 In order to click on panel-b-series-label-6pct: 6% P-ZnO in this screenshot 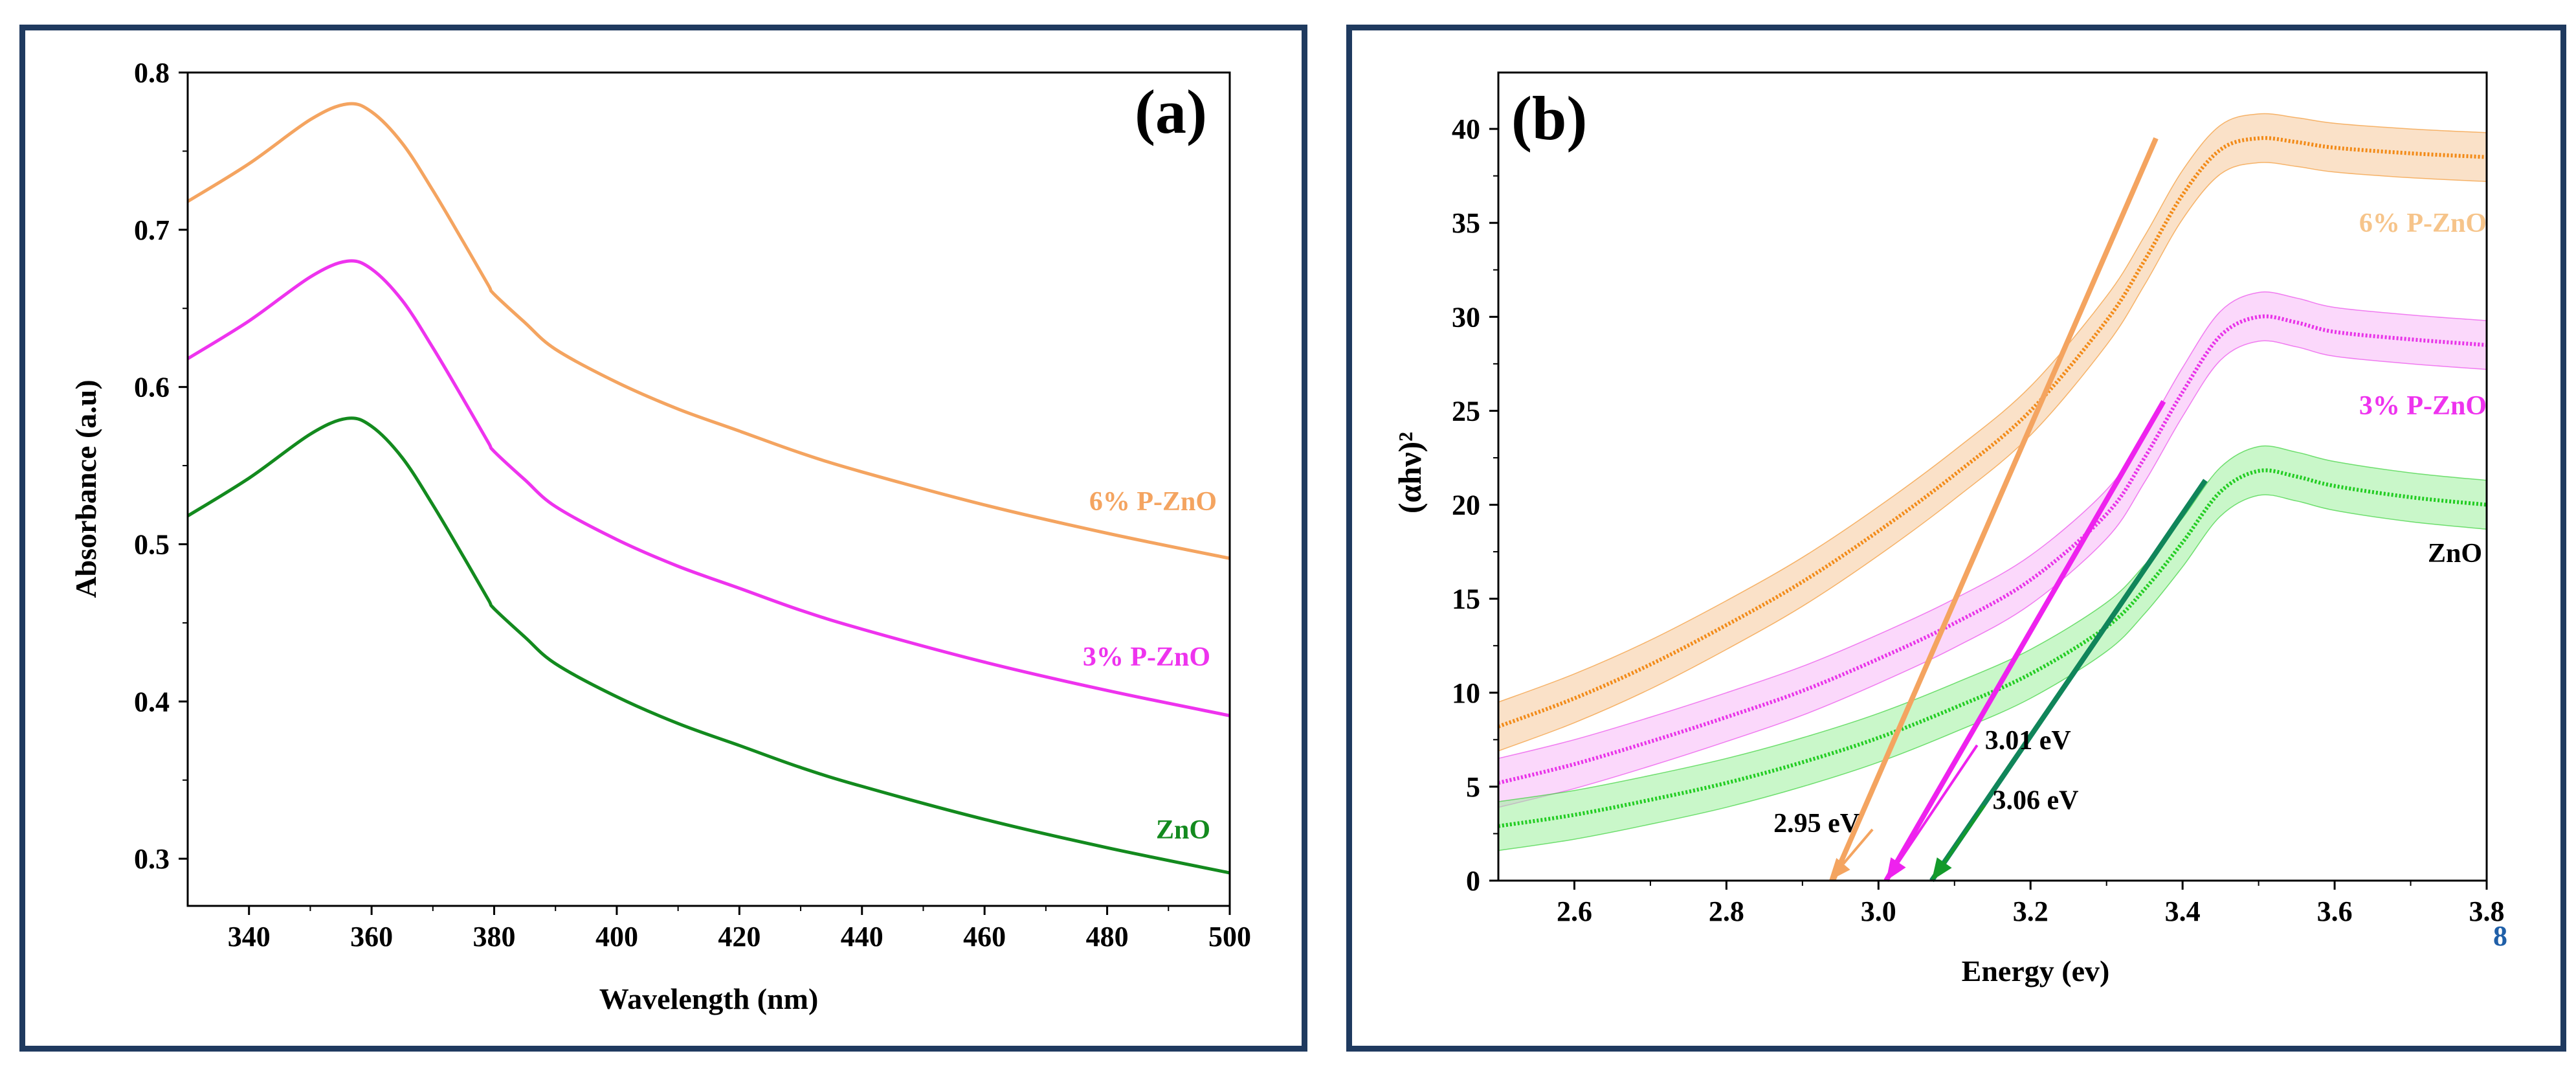, I will do `click(2423, 223)`.